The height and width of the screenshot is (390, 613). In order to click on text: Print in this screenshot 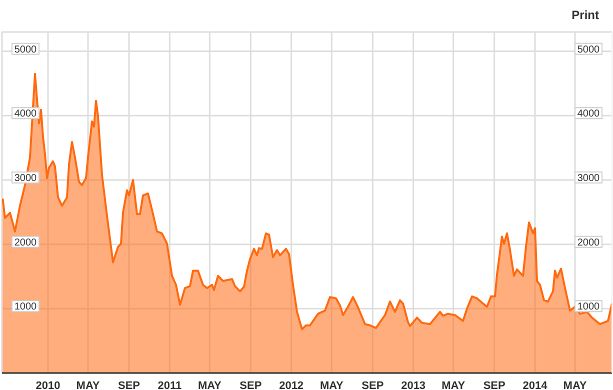, I will do `click(585, 15)`.